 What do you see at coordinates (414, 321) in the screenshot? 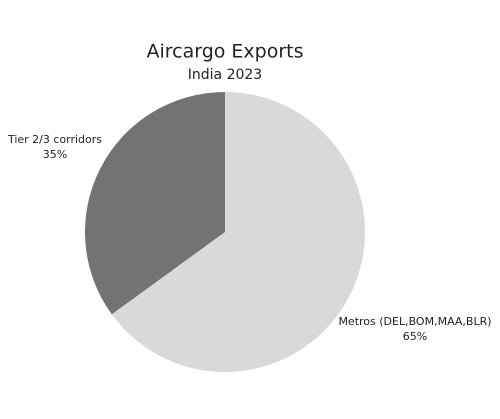
I see `slice-label: Metros (DEL,BOM,MAA,BLR)` at bounding box center [414, 321].